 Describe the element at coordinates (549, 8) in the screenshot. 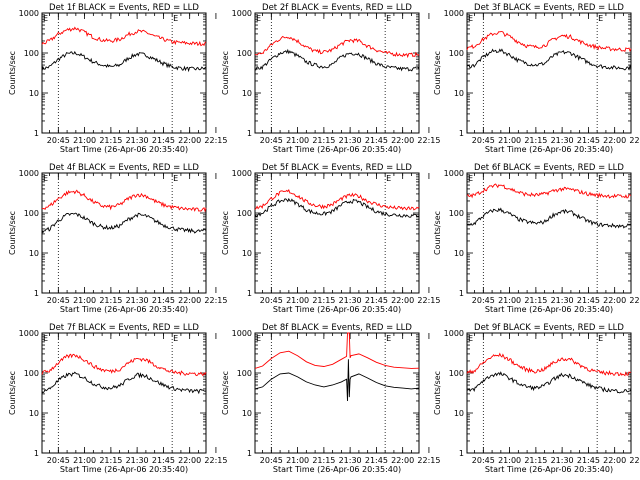

I see `panel-title: Det 3f BLACK = Events, RED = LLD` at that location.